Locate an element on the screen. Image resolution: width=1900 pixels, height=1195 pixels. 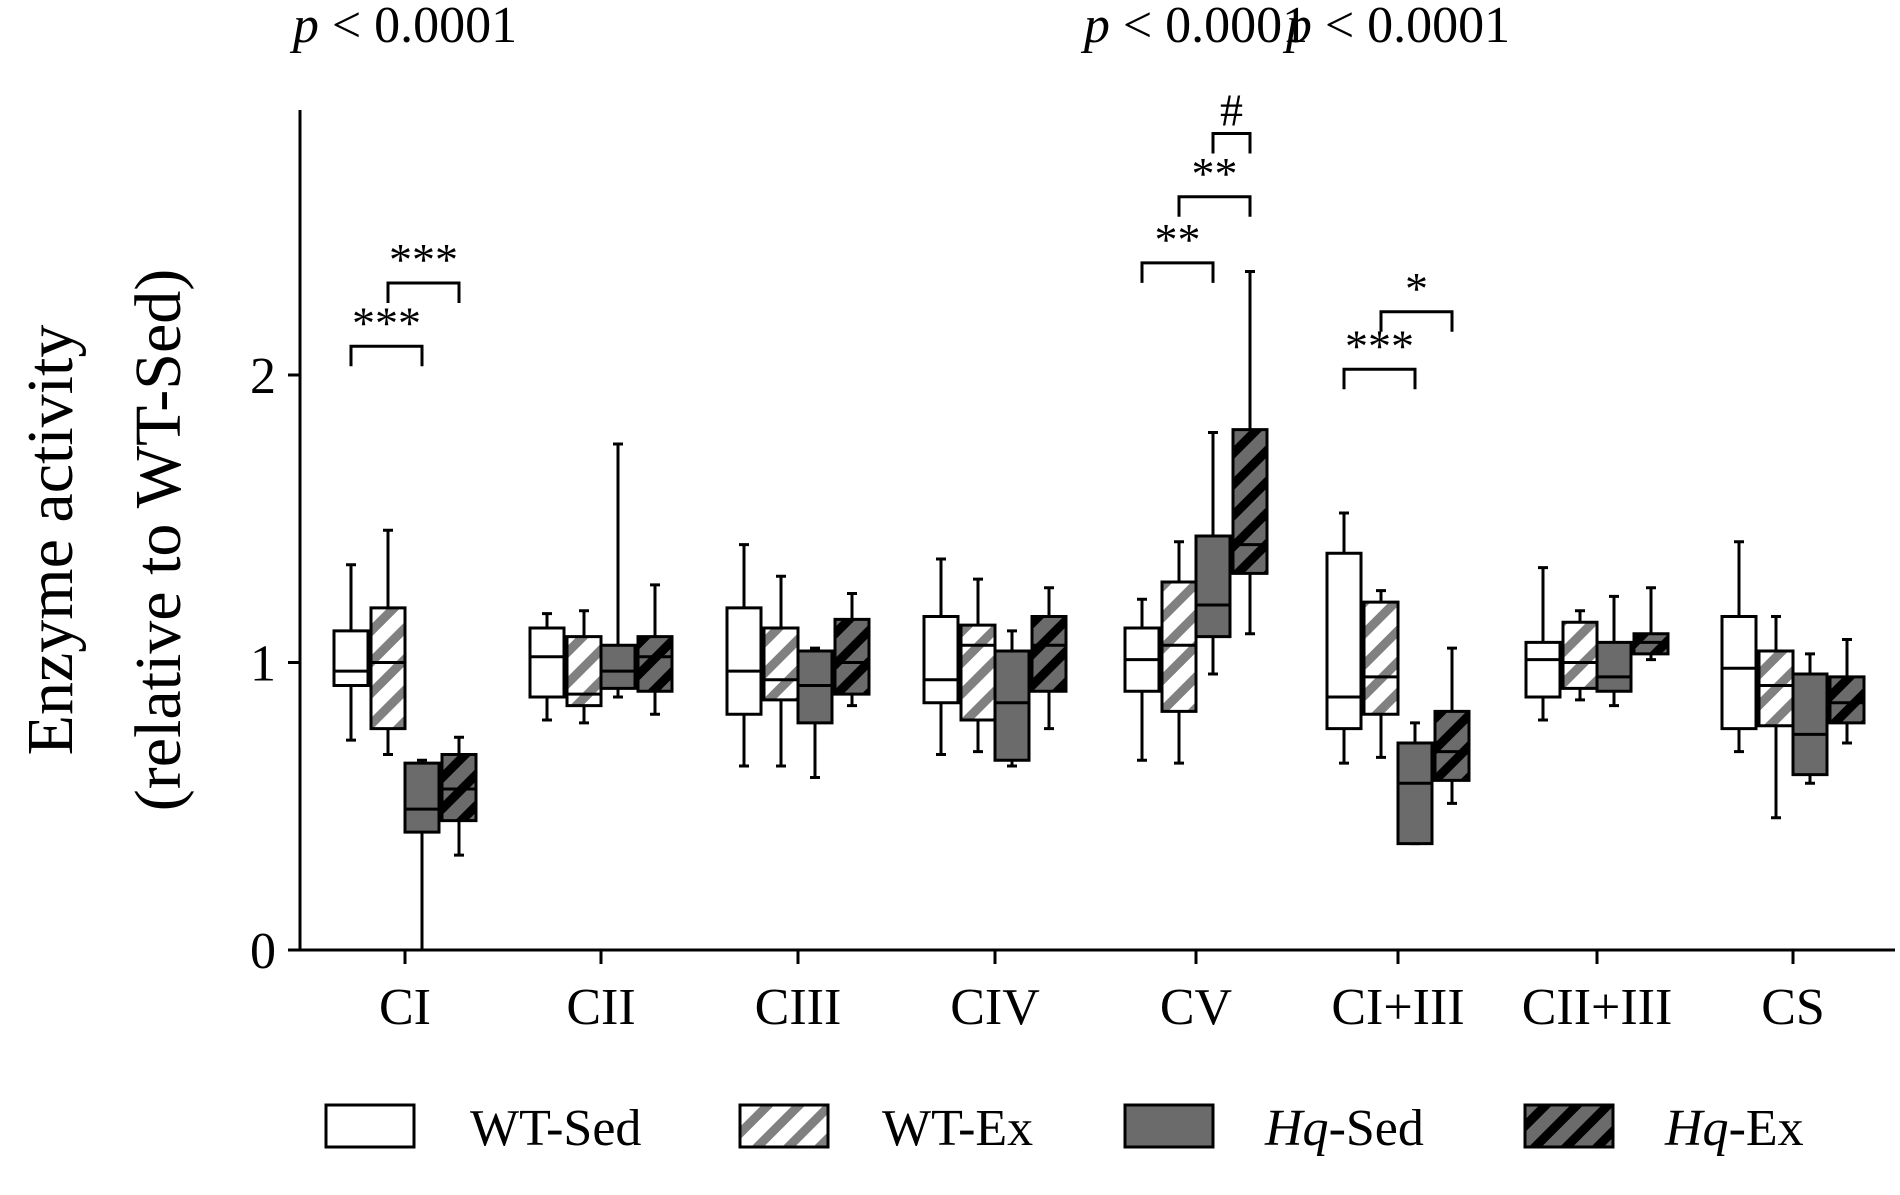
box-WT-Sed-CI is located at coordinates (351, 652).